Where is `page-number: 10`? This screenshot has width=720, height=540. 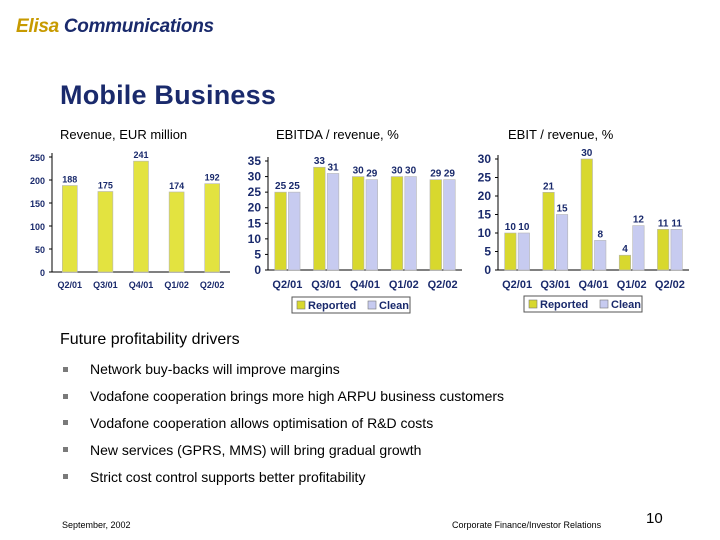
page-number: 10 is located at coordinates (654, 518).